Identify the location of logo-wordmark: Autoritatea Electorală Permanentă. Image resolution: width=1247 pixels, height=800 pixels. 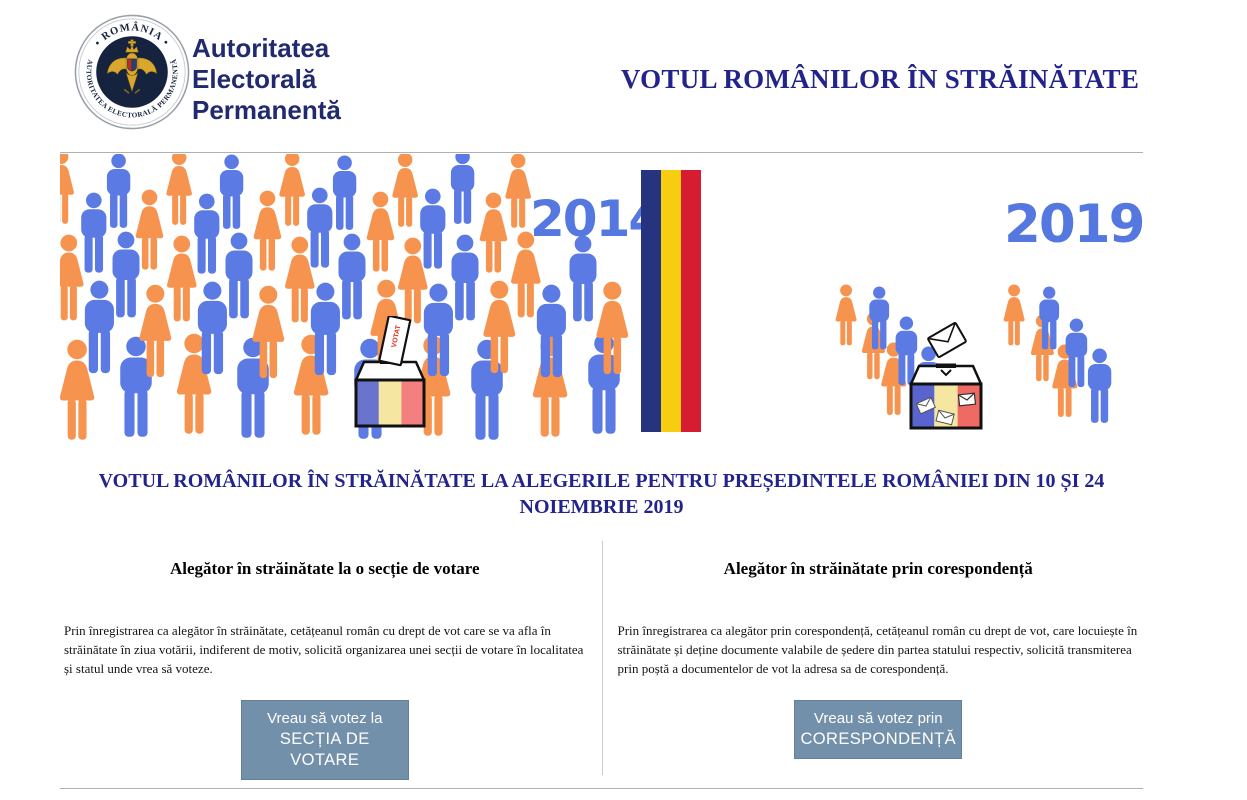
(266, 79).